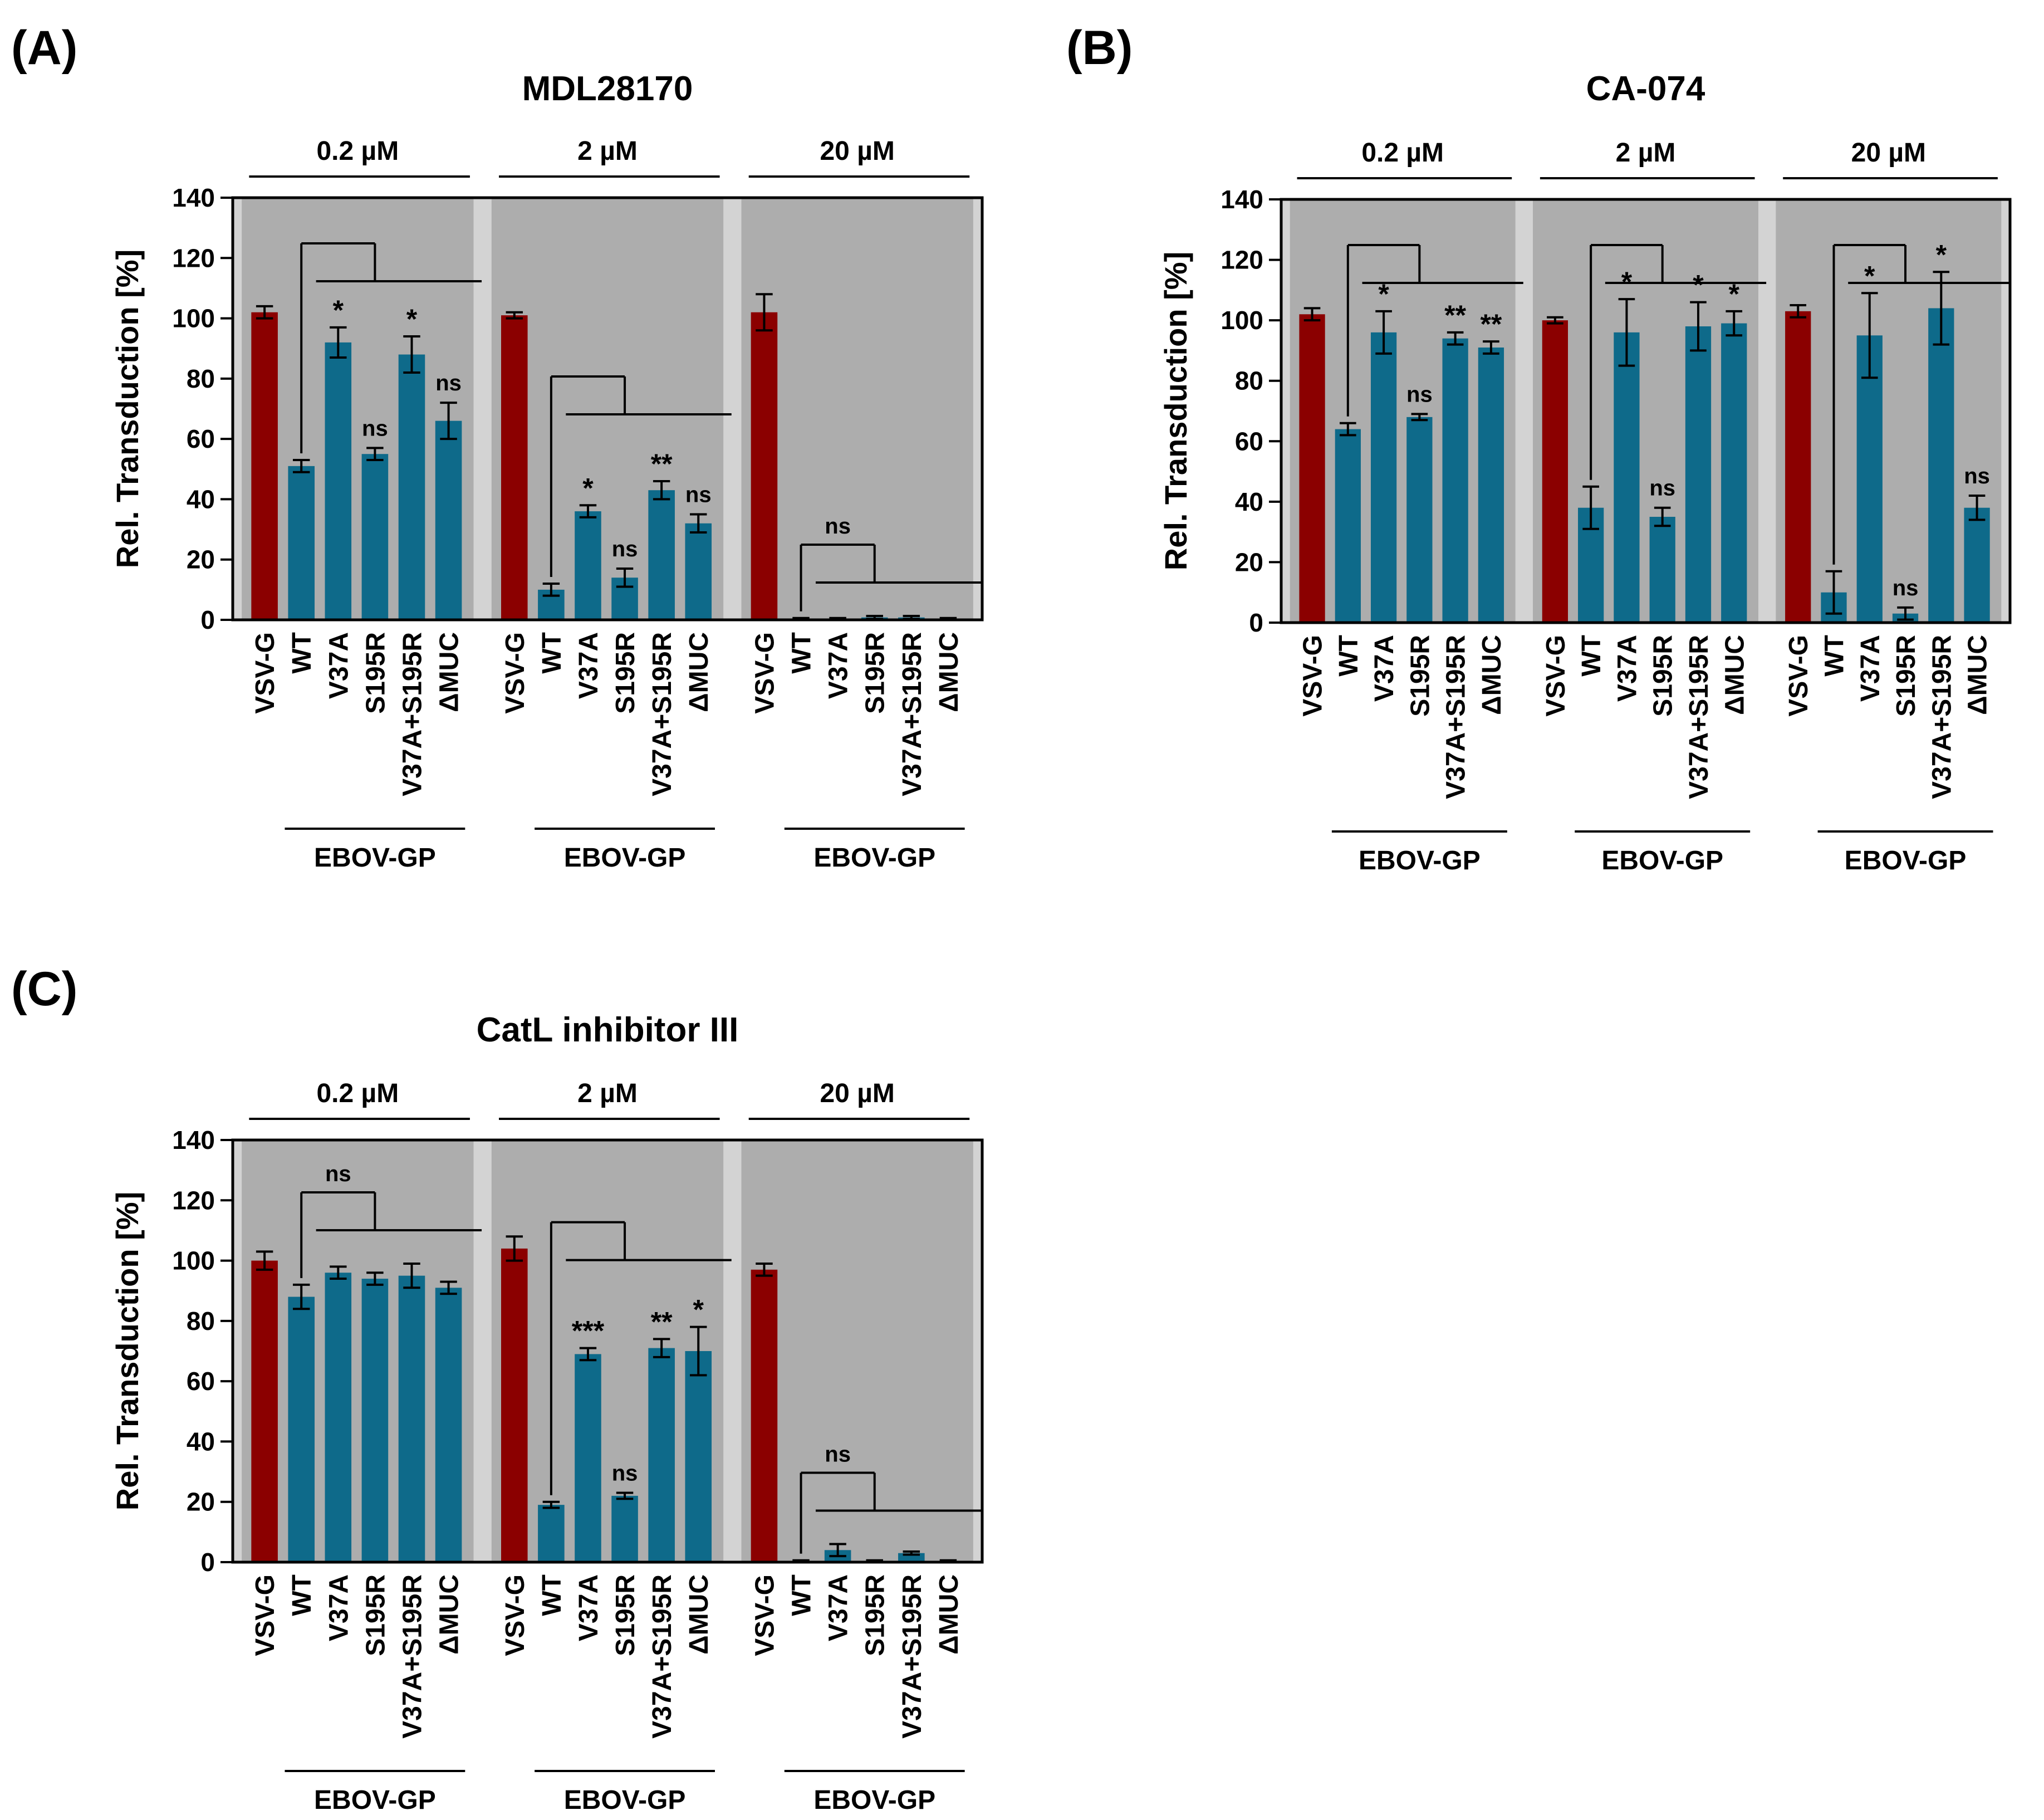  Describe the element at coordinates (1175, 411) in the screenshot. I see `y-axis-label: Rel. Transduction [%]` at that location.